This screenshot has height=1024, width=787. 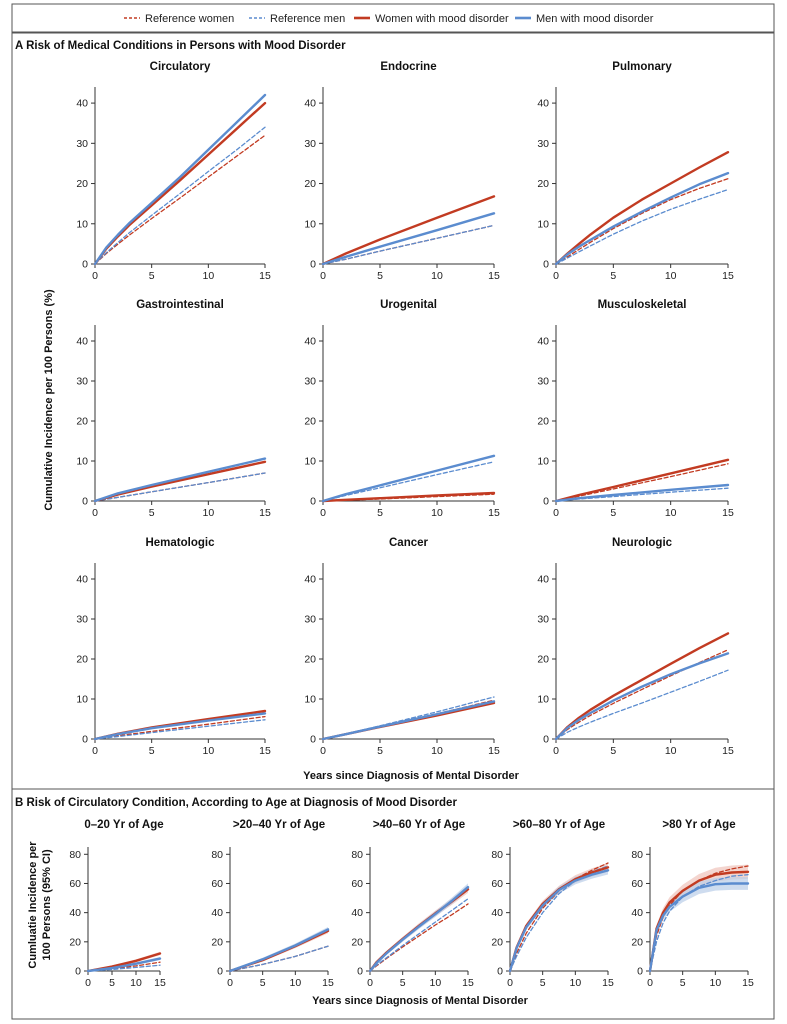 What do you see at coordinates (49, 400) in the screenshot?
I see `panel-a-ylabel: Cumulative Incidence per 100 Persons (%)` at bounding box center [49, 400].